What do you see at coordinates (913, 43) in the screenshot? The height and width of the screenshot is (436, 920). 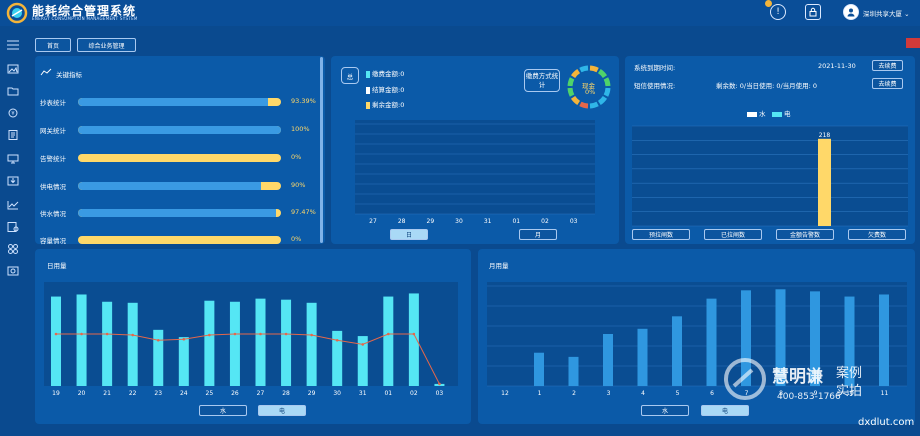 I see `collapse-tab` at bounding box center [913, 43].